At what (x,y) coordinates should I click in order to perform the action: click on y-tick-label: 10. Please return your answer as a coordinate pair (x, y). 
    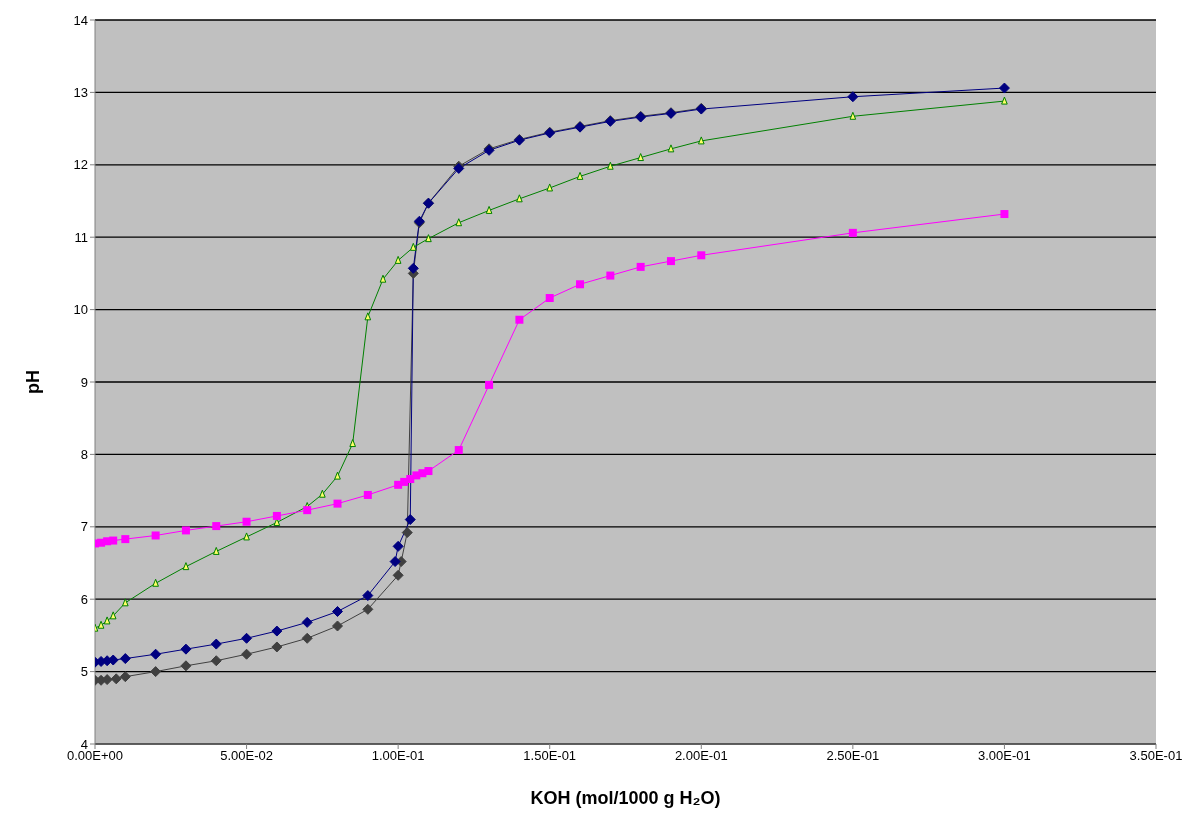
    Looking at the image, I should click on (80, 310).